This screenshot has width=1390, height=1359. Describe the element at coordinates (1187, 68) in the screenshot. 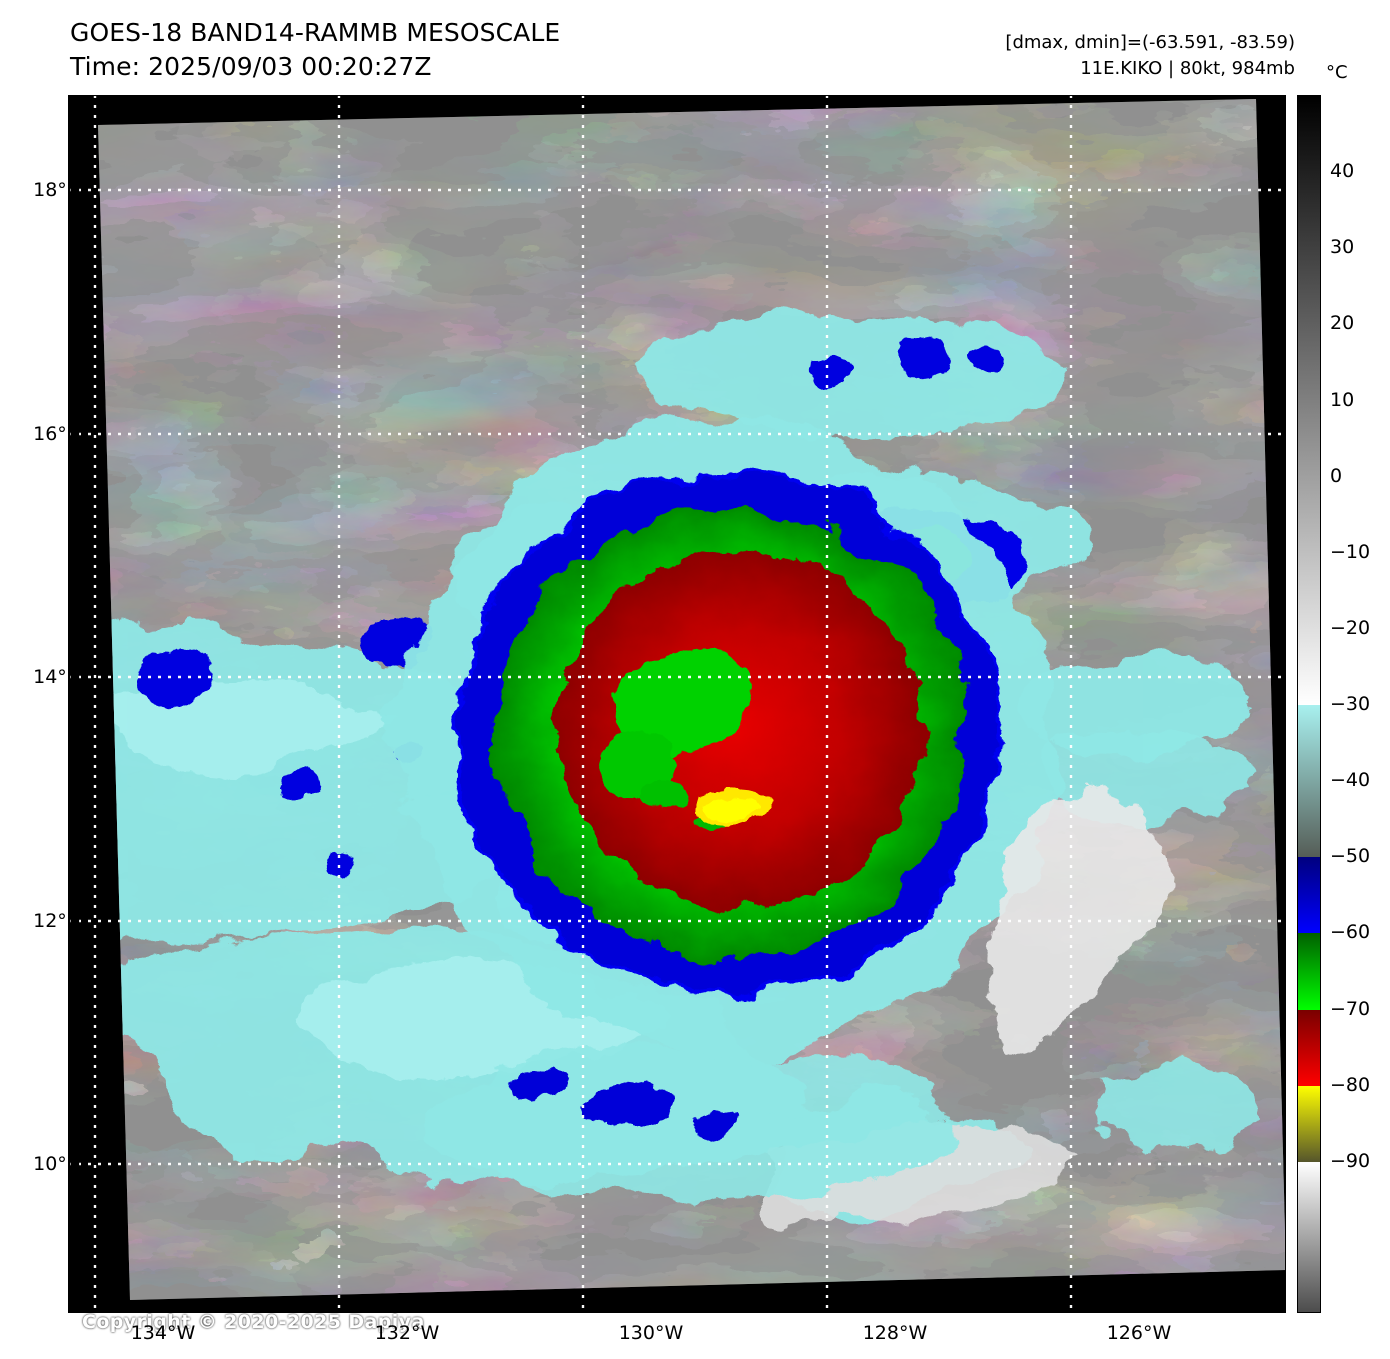

I see `storm-info-readout: 11E.KIKO | 80kt, 984mb` at that location.